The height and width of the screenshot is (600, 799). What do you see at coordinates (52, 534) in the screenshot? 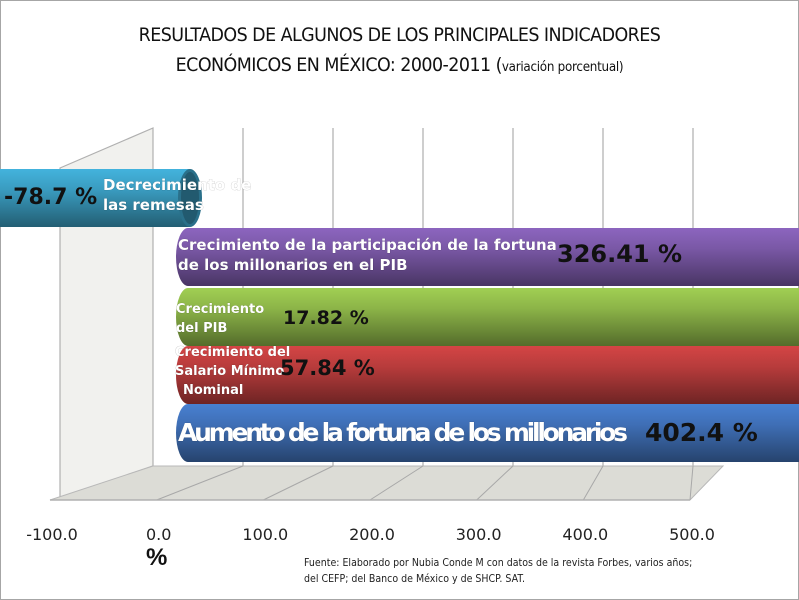
I see `x-tick-label: -100.0` at bounding box center [52, 534].